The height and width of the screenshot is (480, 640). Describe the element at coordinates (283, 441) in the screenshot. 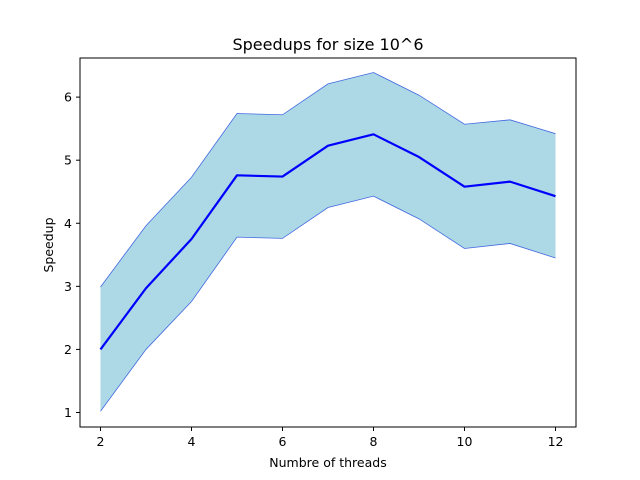

I see `x-tick-label: 6` at that location.